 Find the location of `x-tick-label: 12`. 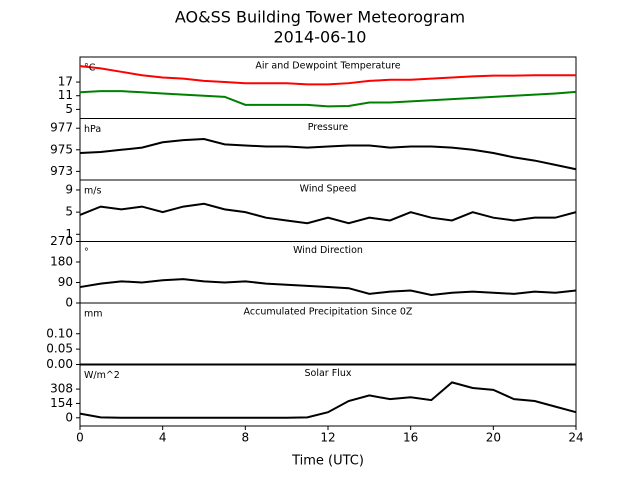

x-tick-label: 12 is located at coordinates (327, 438).